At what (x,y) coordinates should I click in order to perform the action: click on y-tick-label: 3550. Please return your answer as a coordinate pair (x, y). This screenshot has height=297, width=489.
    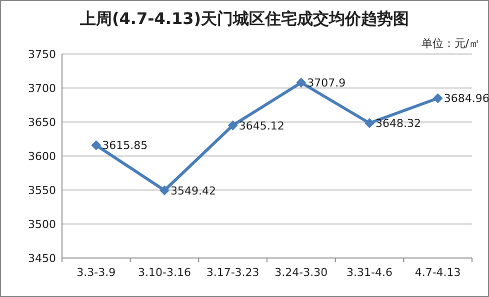
    Looking at the image, I should click on (42, 190).